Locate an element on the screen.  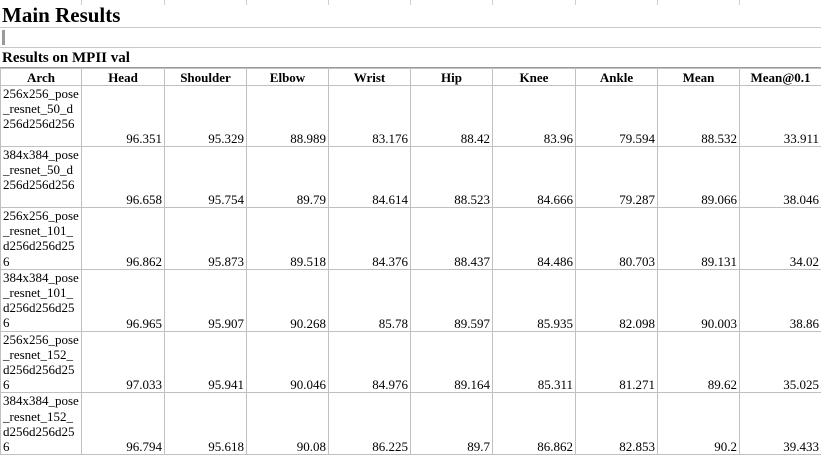
active-cell-row is located at coordinates (410, 38).